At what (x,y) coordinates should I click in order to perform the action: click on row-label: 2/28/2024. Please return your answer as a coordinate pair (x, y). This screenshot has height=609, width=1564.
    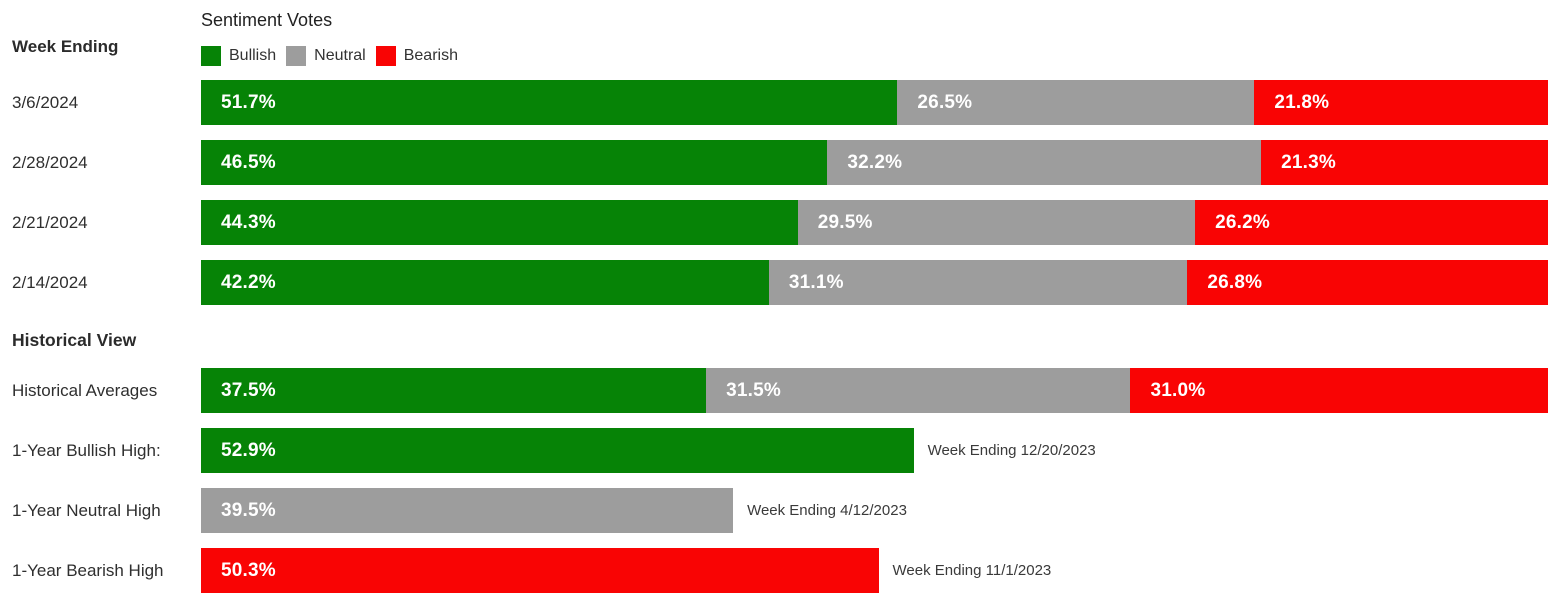
    Looking at the image, I should click on (50, 162).